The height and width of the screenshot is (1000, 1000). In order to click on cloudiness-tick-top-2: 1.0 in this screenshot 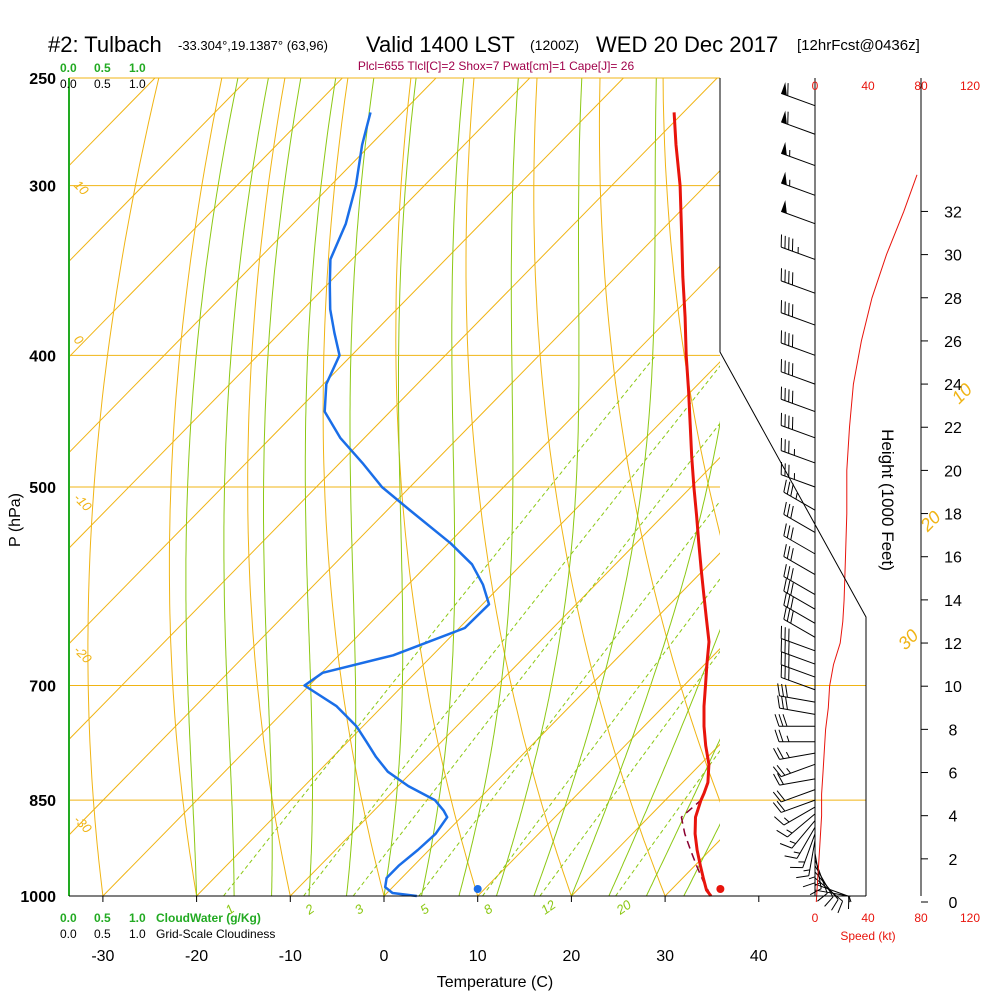, I will do `click(137, 84)`.